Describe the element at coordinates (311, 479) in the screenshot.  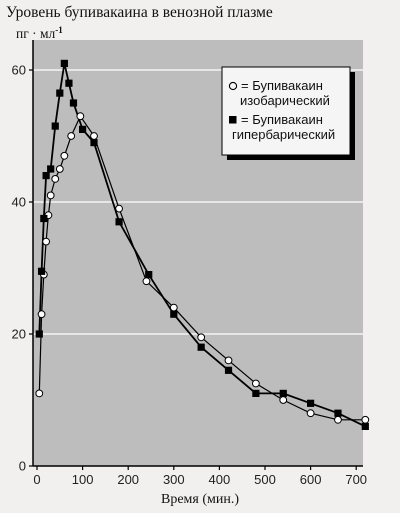
I see `x-tick-label-600: 600` at that location.